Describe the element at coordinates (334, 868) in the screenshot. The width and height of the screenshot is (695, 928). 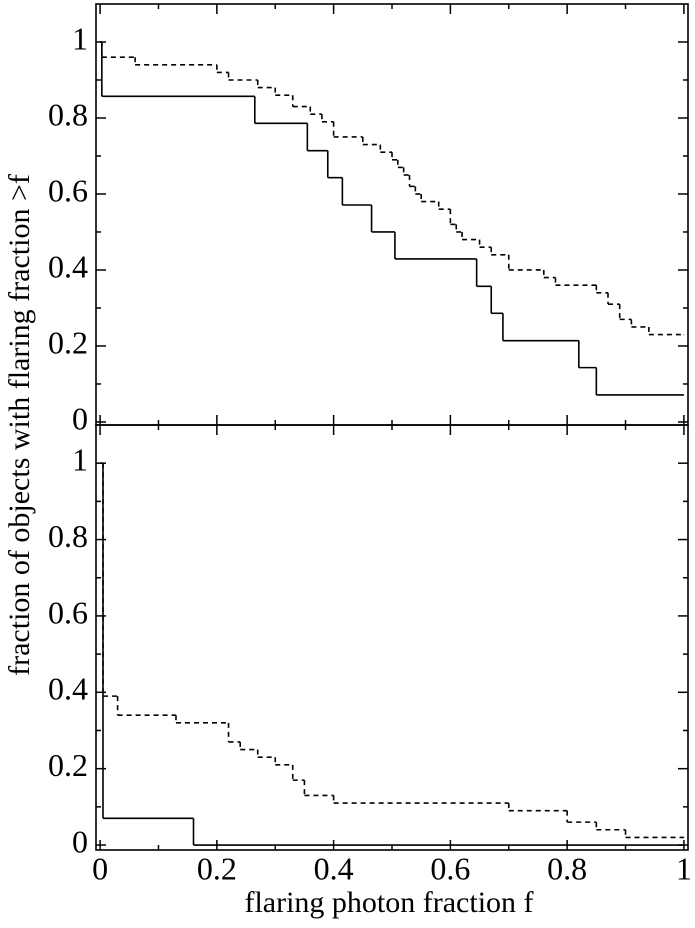
I see `x-tick-label: 0.4` at that location.